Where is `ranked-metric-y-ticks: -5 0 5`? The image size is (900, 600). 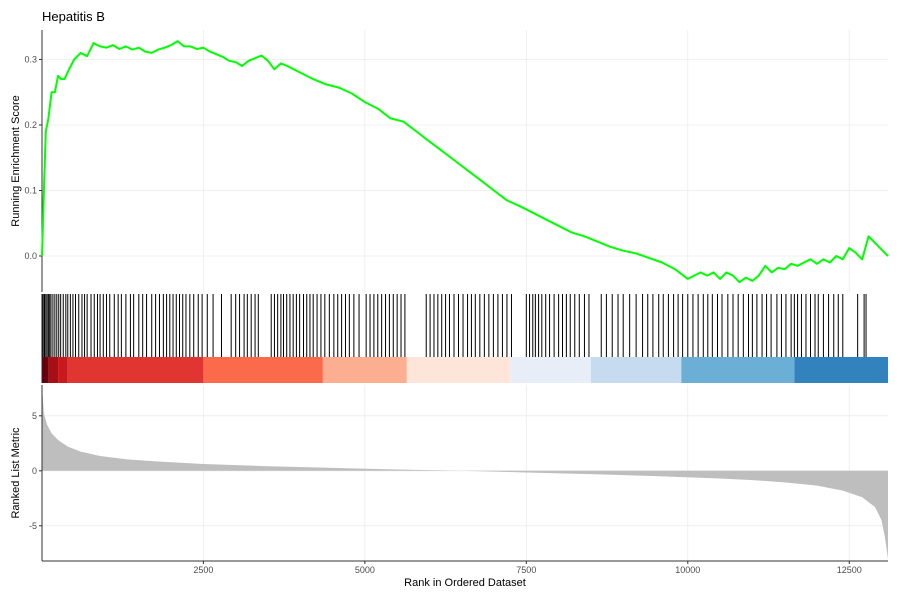
ranked-metric-y-ticks: -5 0 5 is located at coordinates (35, 471).